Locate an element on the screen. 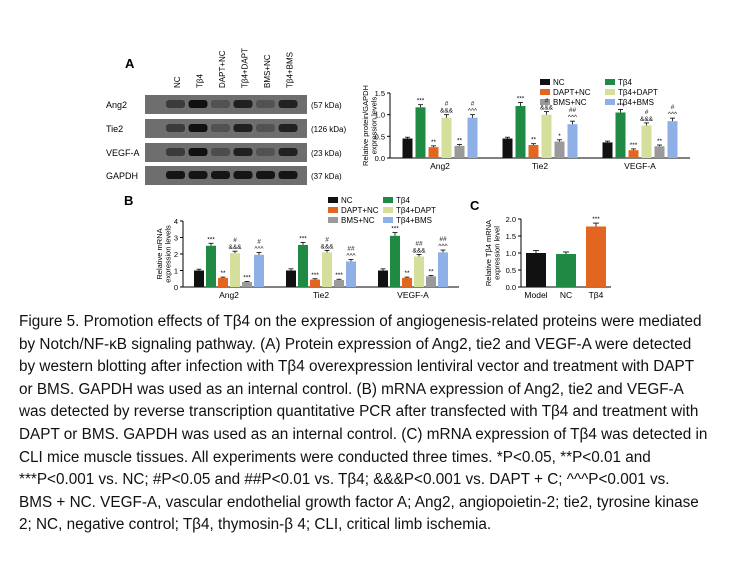 The height and width of the screenshot is (567, 756). y-tick-label: 0.0 is located at coordinates (511, 287).